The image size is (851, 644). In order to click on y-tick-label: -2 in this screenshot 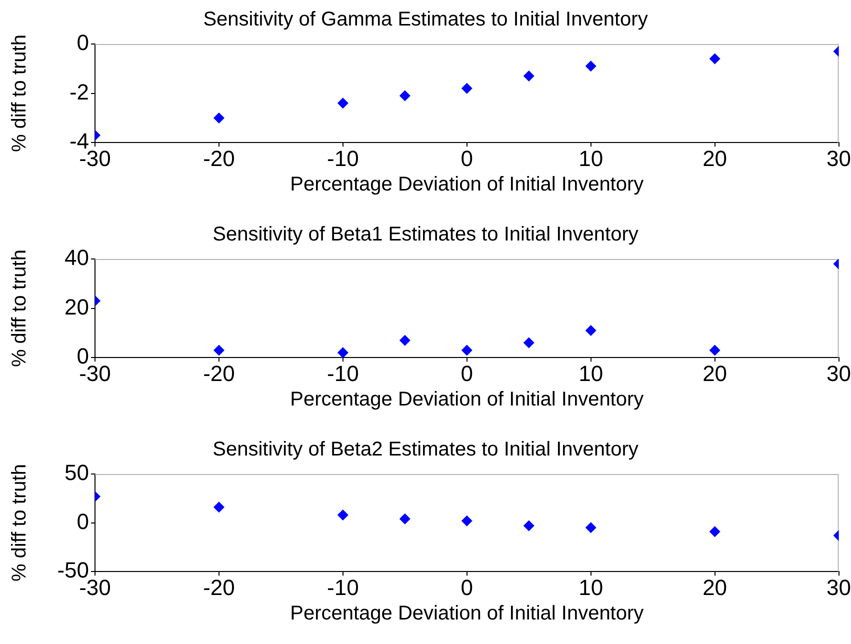, I will do `click(79, 91)`.